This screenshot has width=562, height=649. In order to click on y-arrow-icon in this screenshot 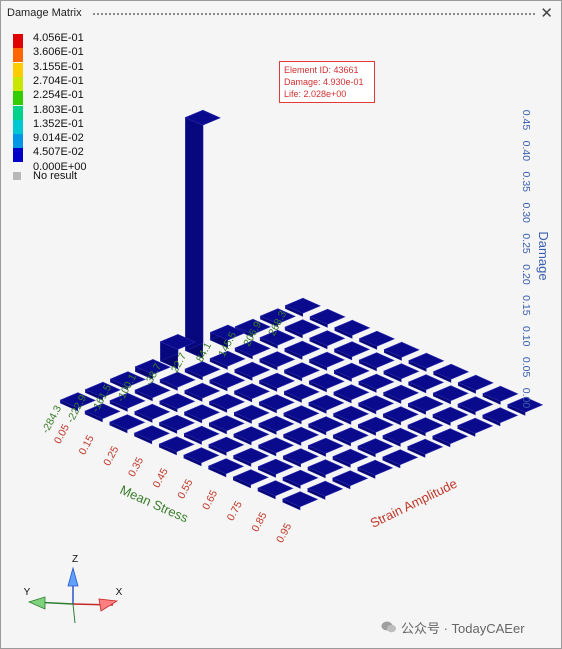, I will do `click(36, 603)`.